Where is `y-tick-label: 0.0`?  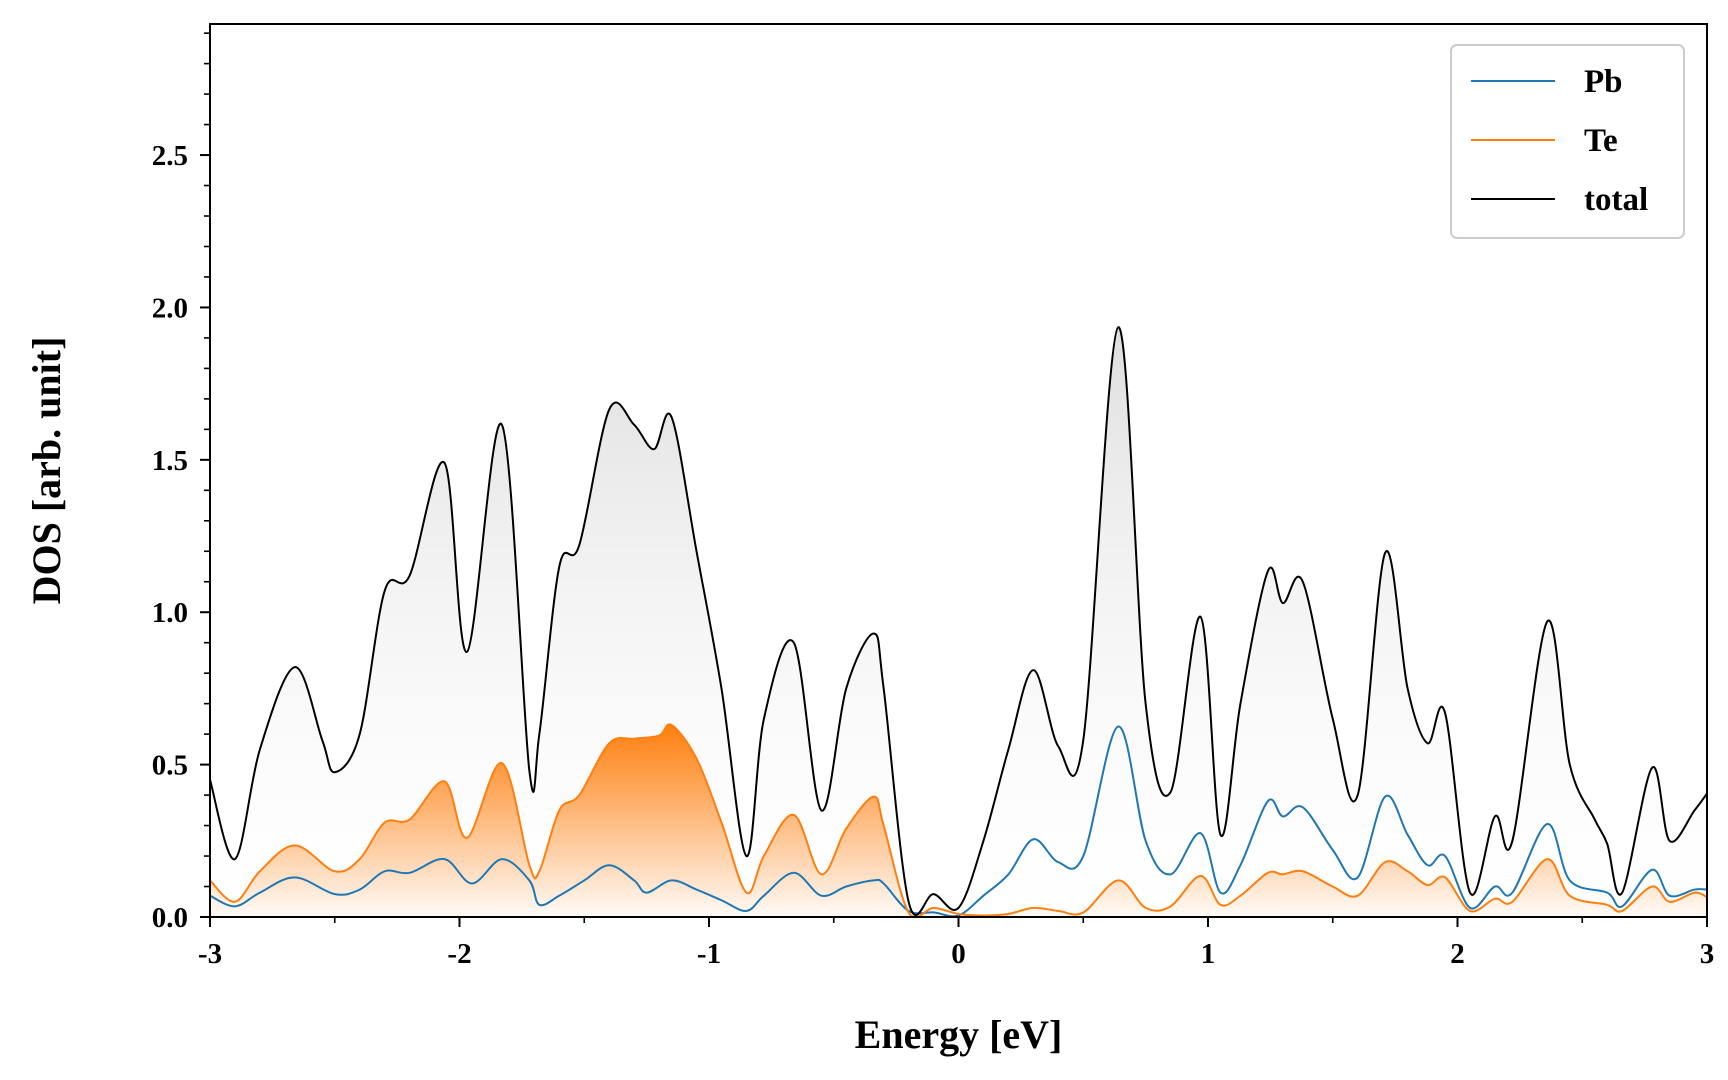
y-tick-label: 0.0 is located at coordinates (170, 918).